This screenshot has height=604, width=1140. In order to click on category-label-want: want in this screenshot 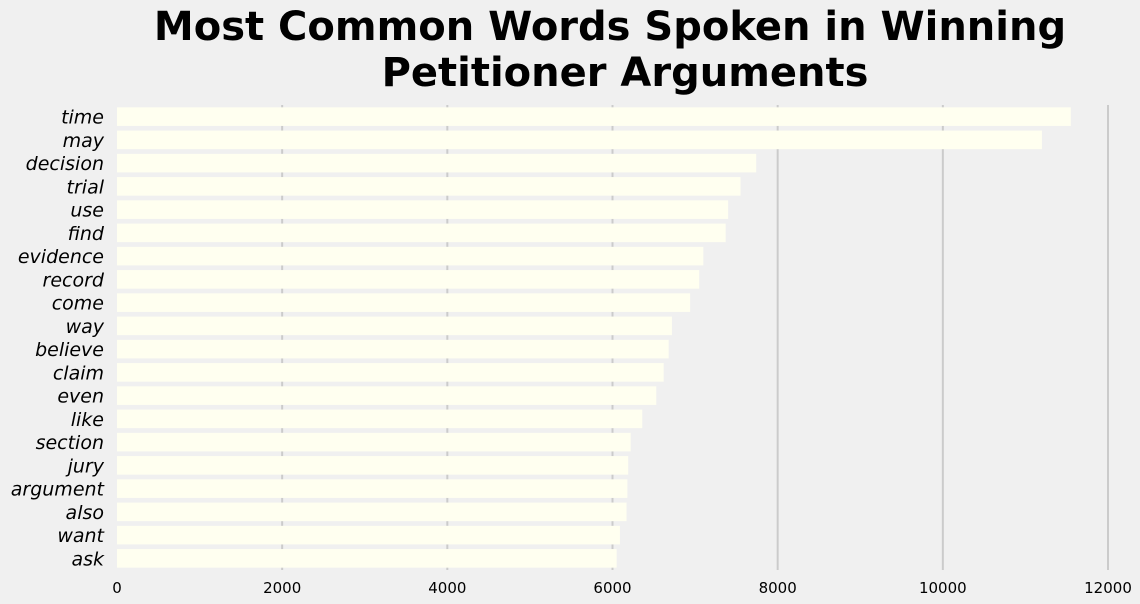, I will do `click(81, 536)`.